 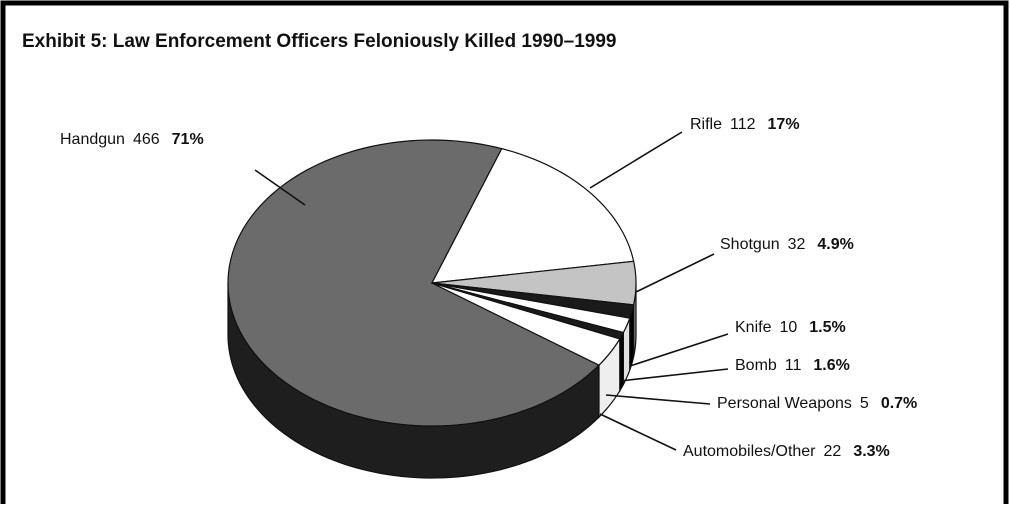 I want to click on slice-label: Automobiles/Other, so click(x=749, y=451).